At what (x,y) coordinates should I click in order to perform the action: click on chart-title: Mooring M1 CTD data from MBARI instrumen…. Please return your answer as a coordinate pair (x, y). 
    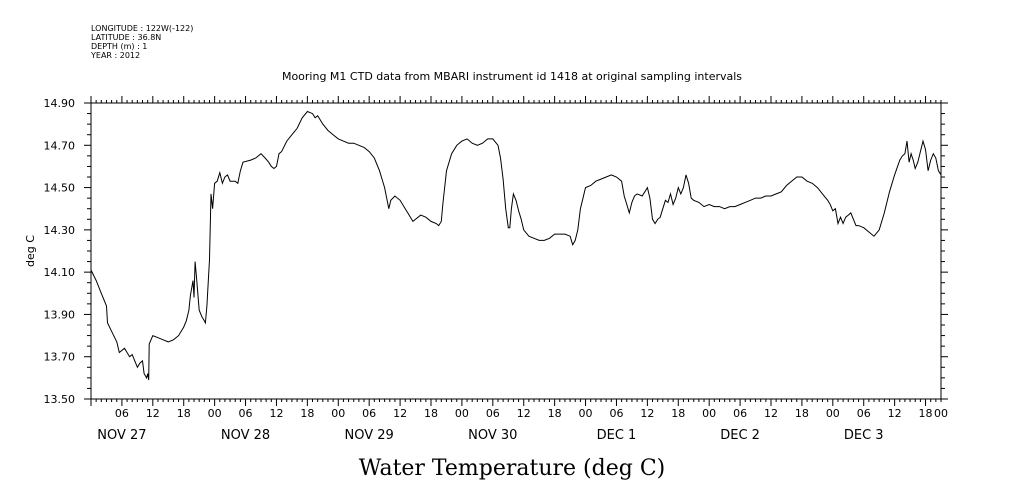
    Looking at the image, I should click on (512, 76).